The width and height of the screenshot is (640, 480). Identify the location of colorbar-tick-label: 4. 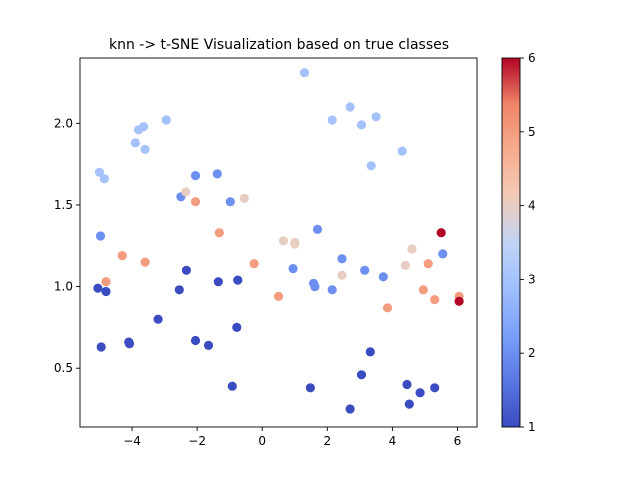
(532, 206).